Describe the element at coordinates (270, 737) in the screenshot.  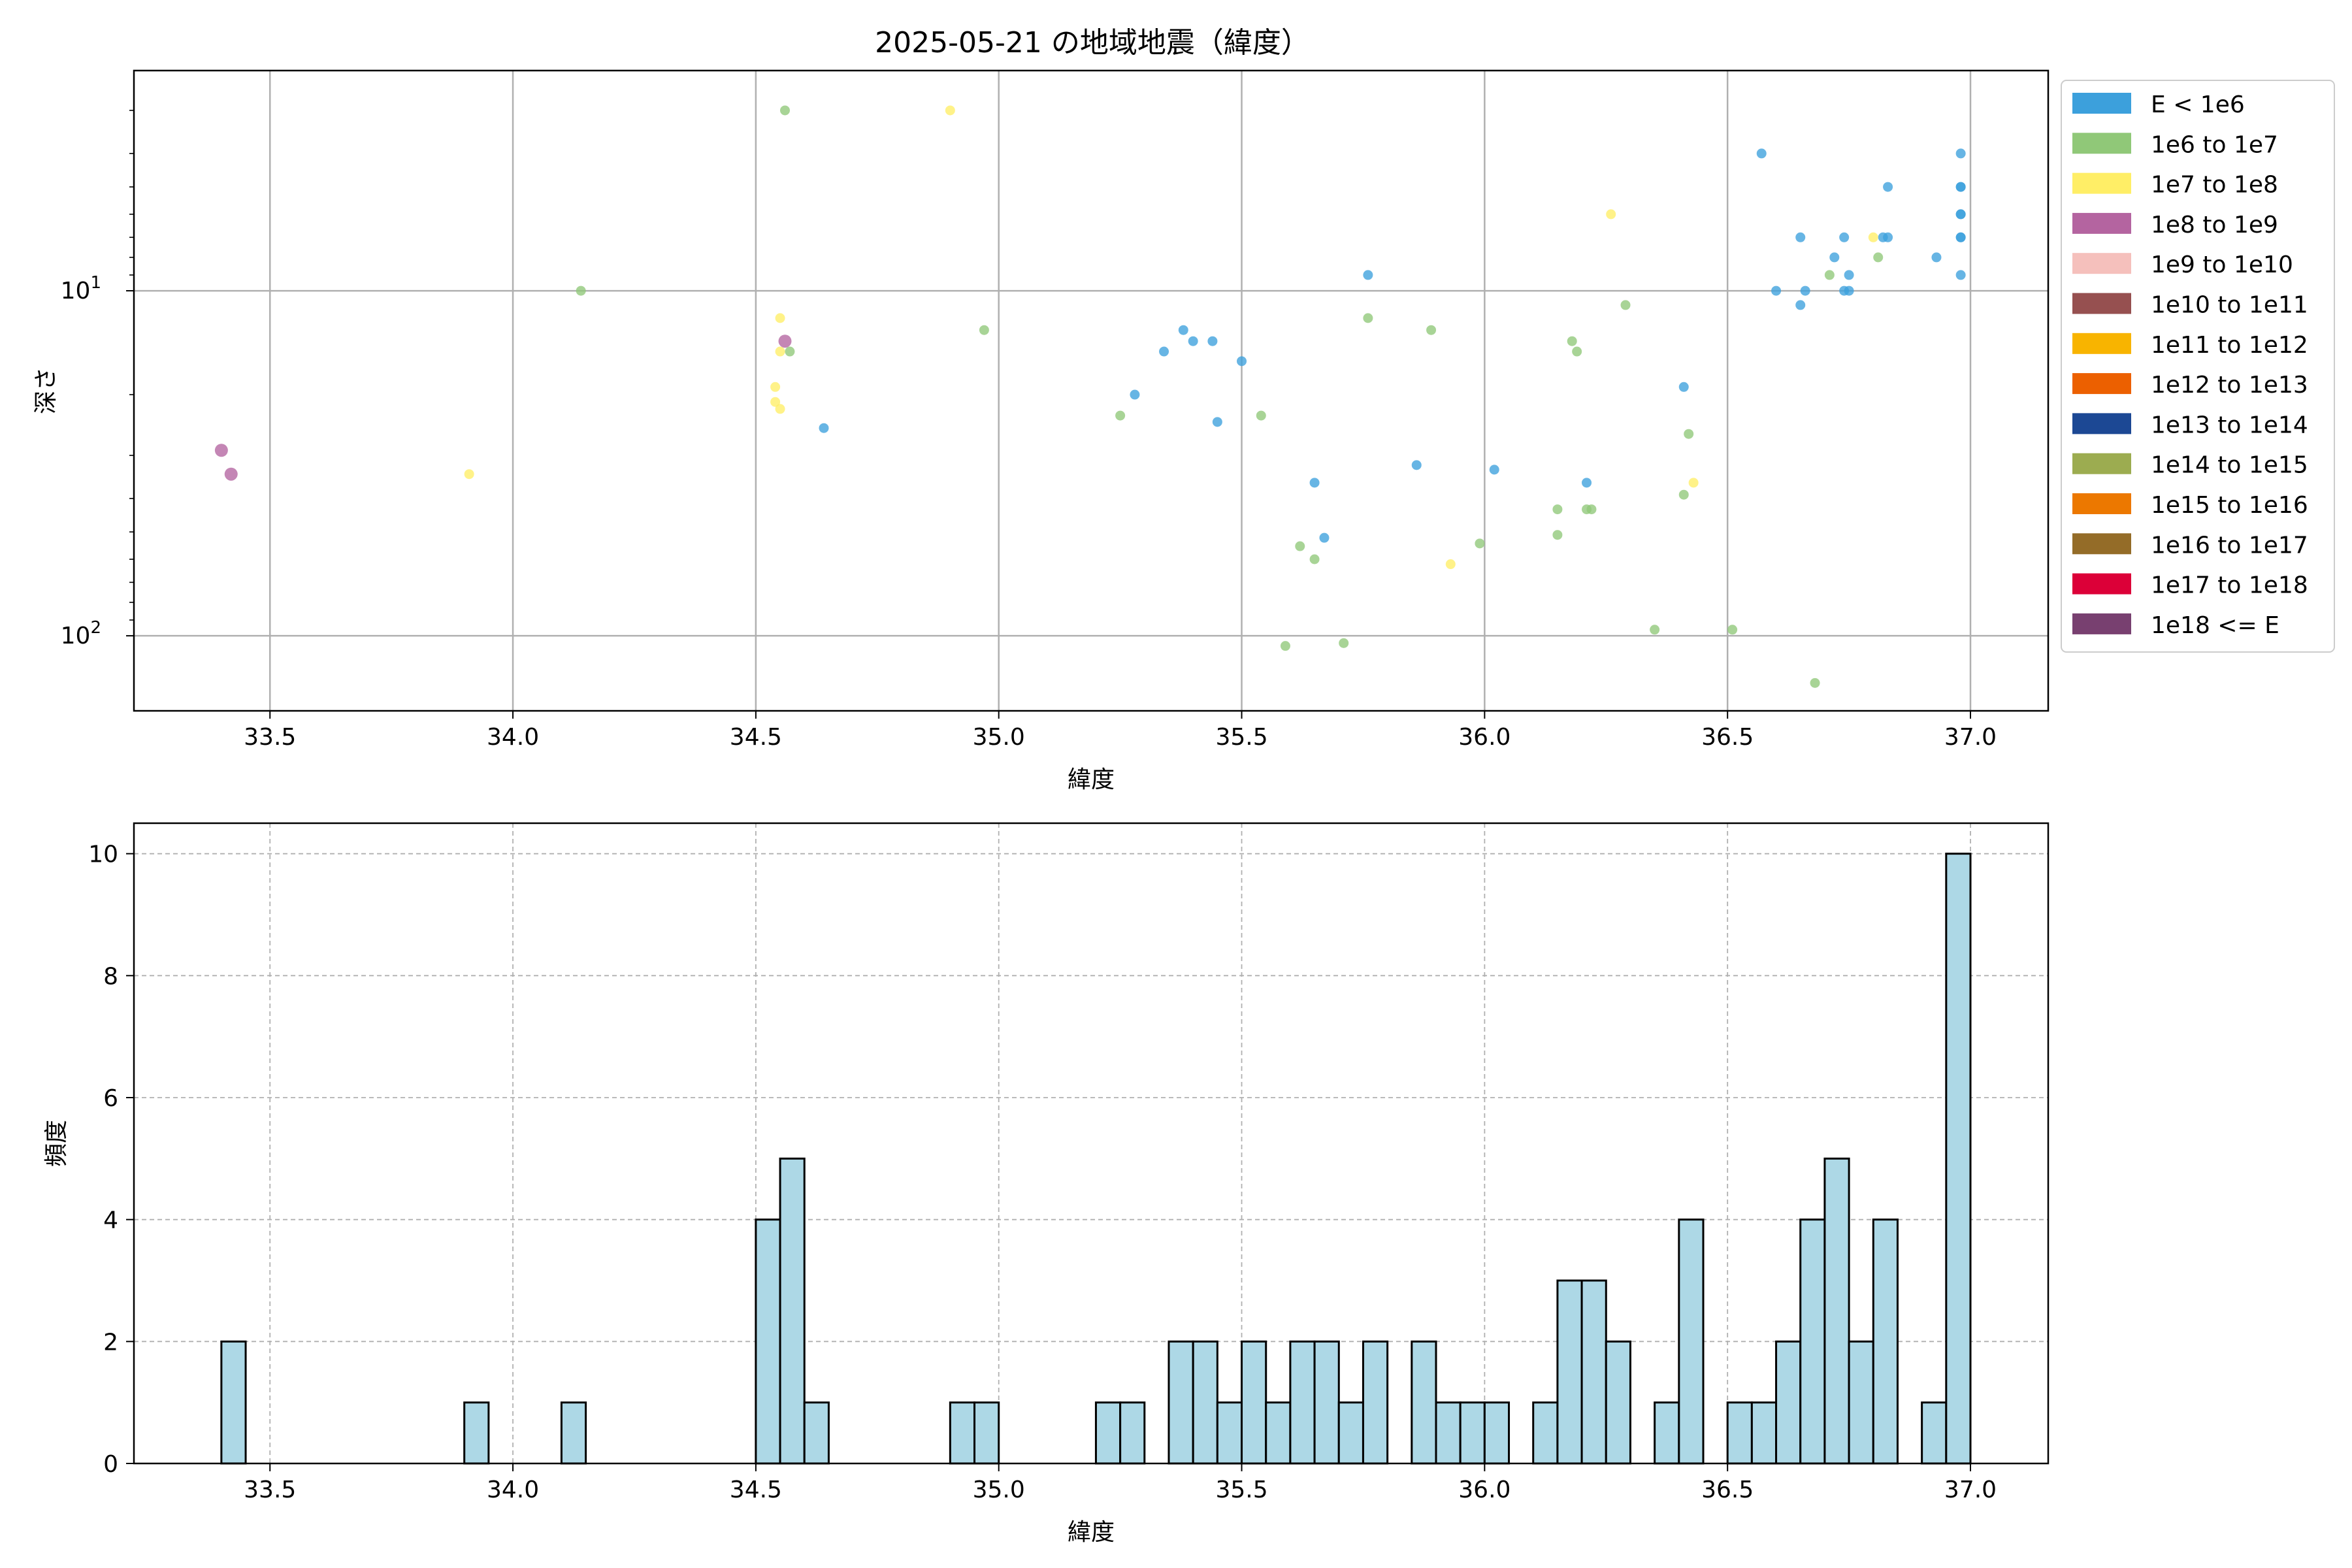
I see `scatter-x-tick-label: 33.5` at that location.